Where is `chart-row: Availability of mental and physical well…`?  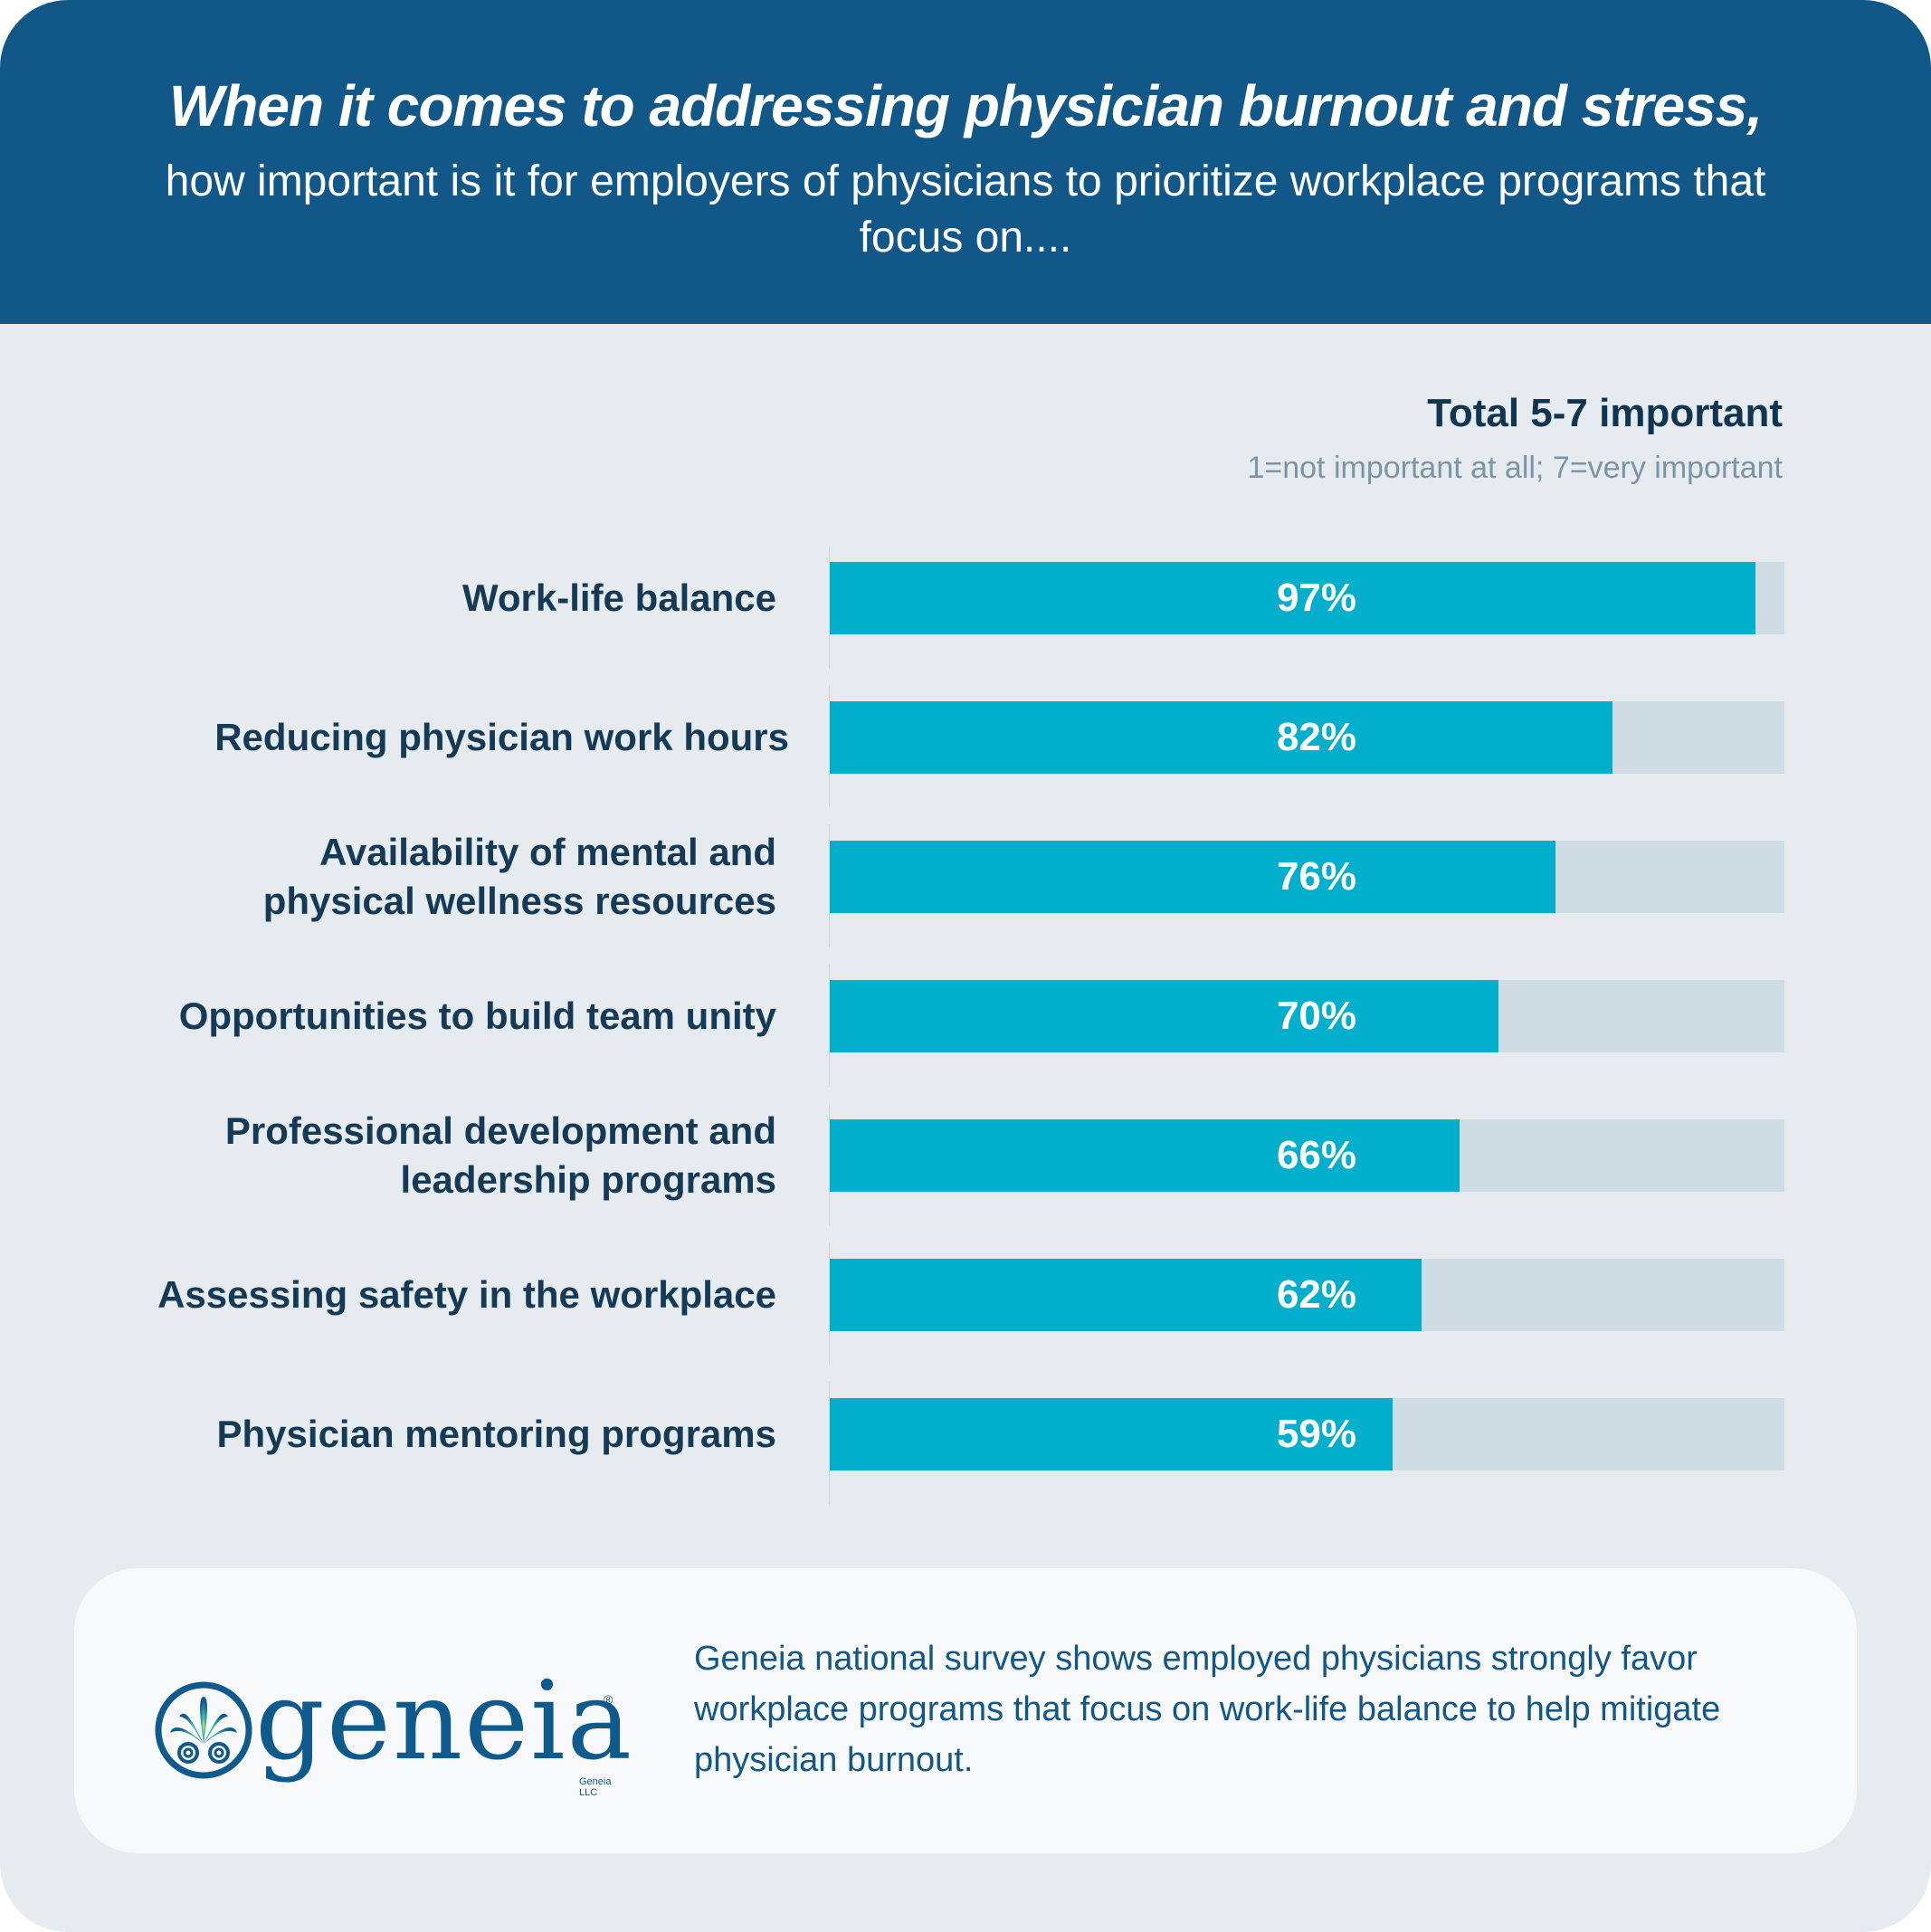 chart-row: Availability of mental and physical well… is located at coordinates (965, 902).